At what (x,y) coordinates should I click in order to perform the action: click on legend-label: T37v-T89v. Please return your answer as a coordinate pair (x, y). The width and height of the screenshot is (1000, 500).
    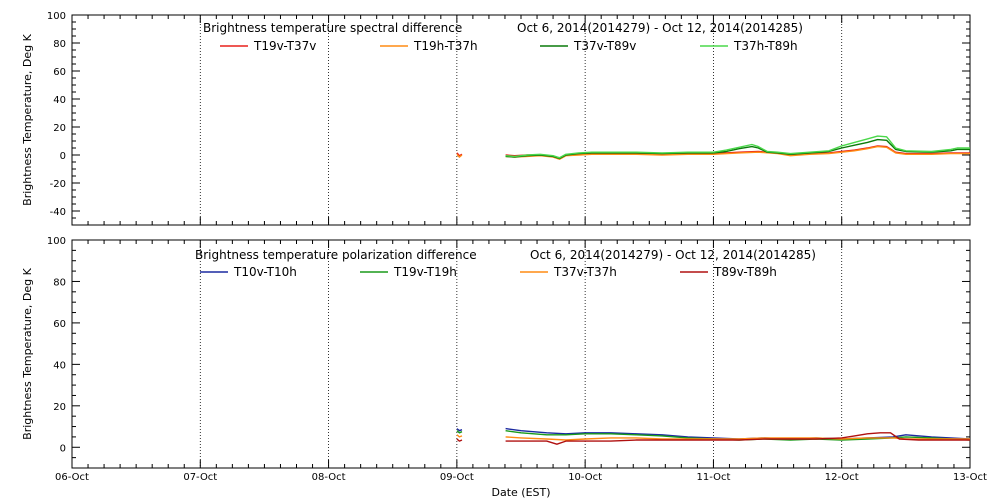
    Looking at the image, I should click on (604, 46).